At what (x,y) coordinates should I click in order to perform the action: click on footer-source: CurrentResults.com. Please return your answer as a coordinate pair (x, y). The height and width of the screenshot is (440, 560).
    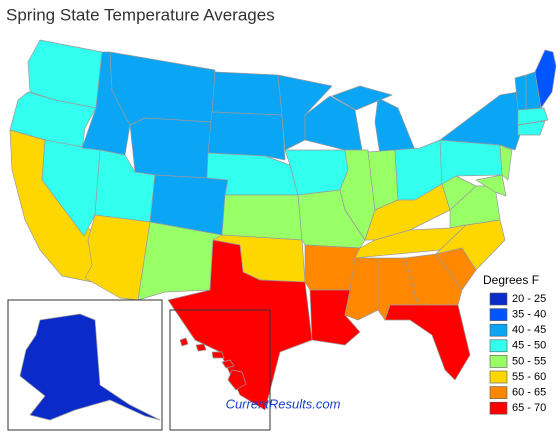
    Looking at the image, I should click on (283, 403).